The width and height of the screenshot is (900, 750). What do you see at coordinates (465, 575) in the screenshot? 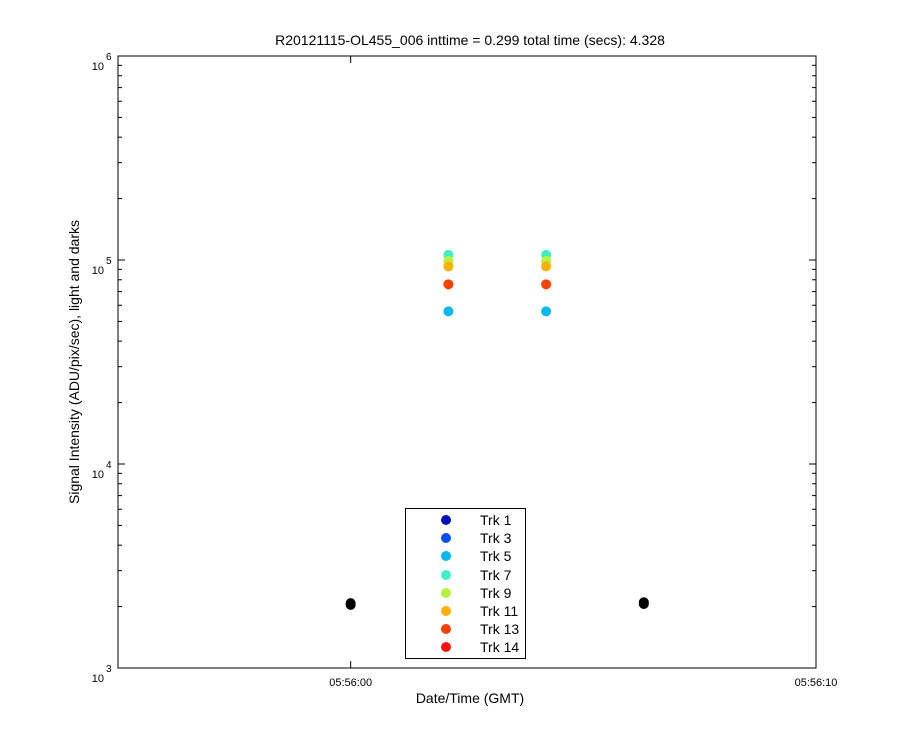
I see `legend-item: Trk 7` at bounding box center [465, 575].